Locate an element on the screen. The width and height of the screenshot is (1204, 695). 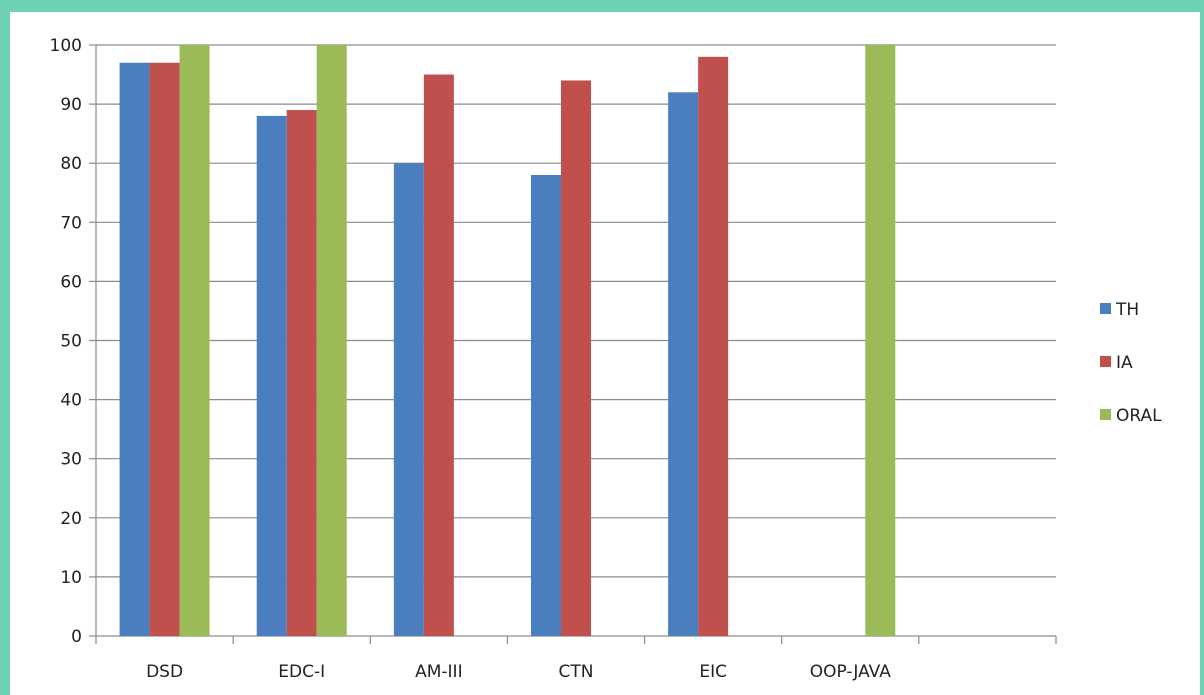
legend-label-oral: ORAL is located at coordinates (1139, 416).